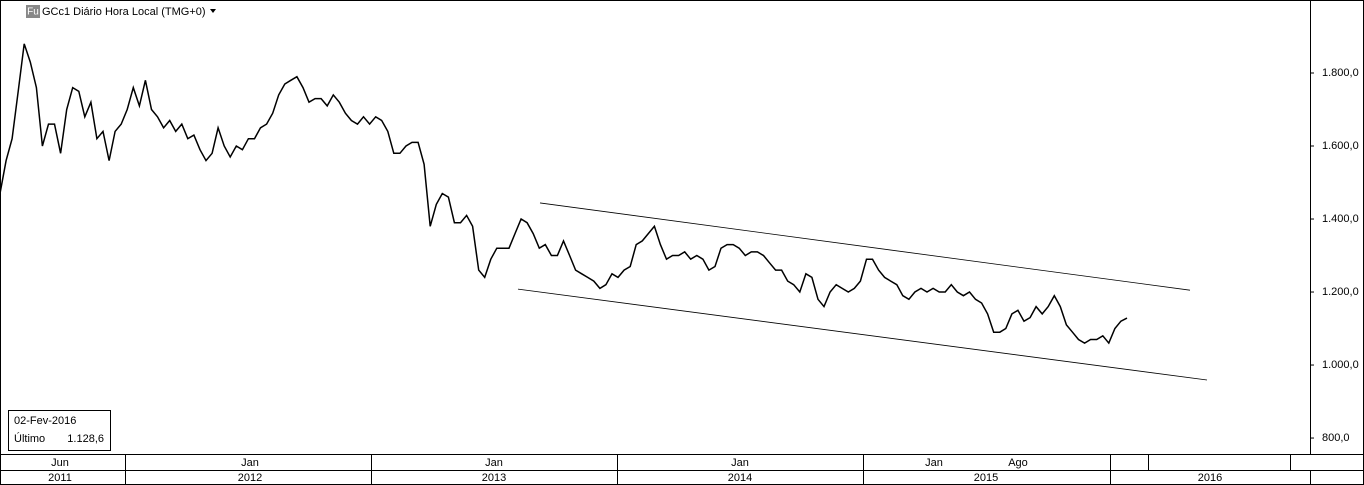  What do you see at coordinates (60, 478) in the screenshot?
I see `x-year-label: 2011` at bounding box center [60, 478].